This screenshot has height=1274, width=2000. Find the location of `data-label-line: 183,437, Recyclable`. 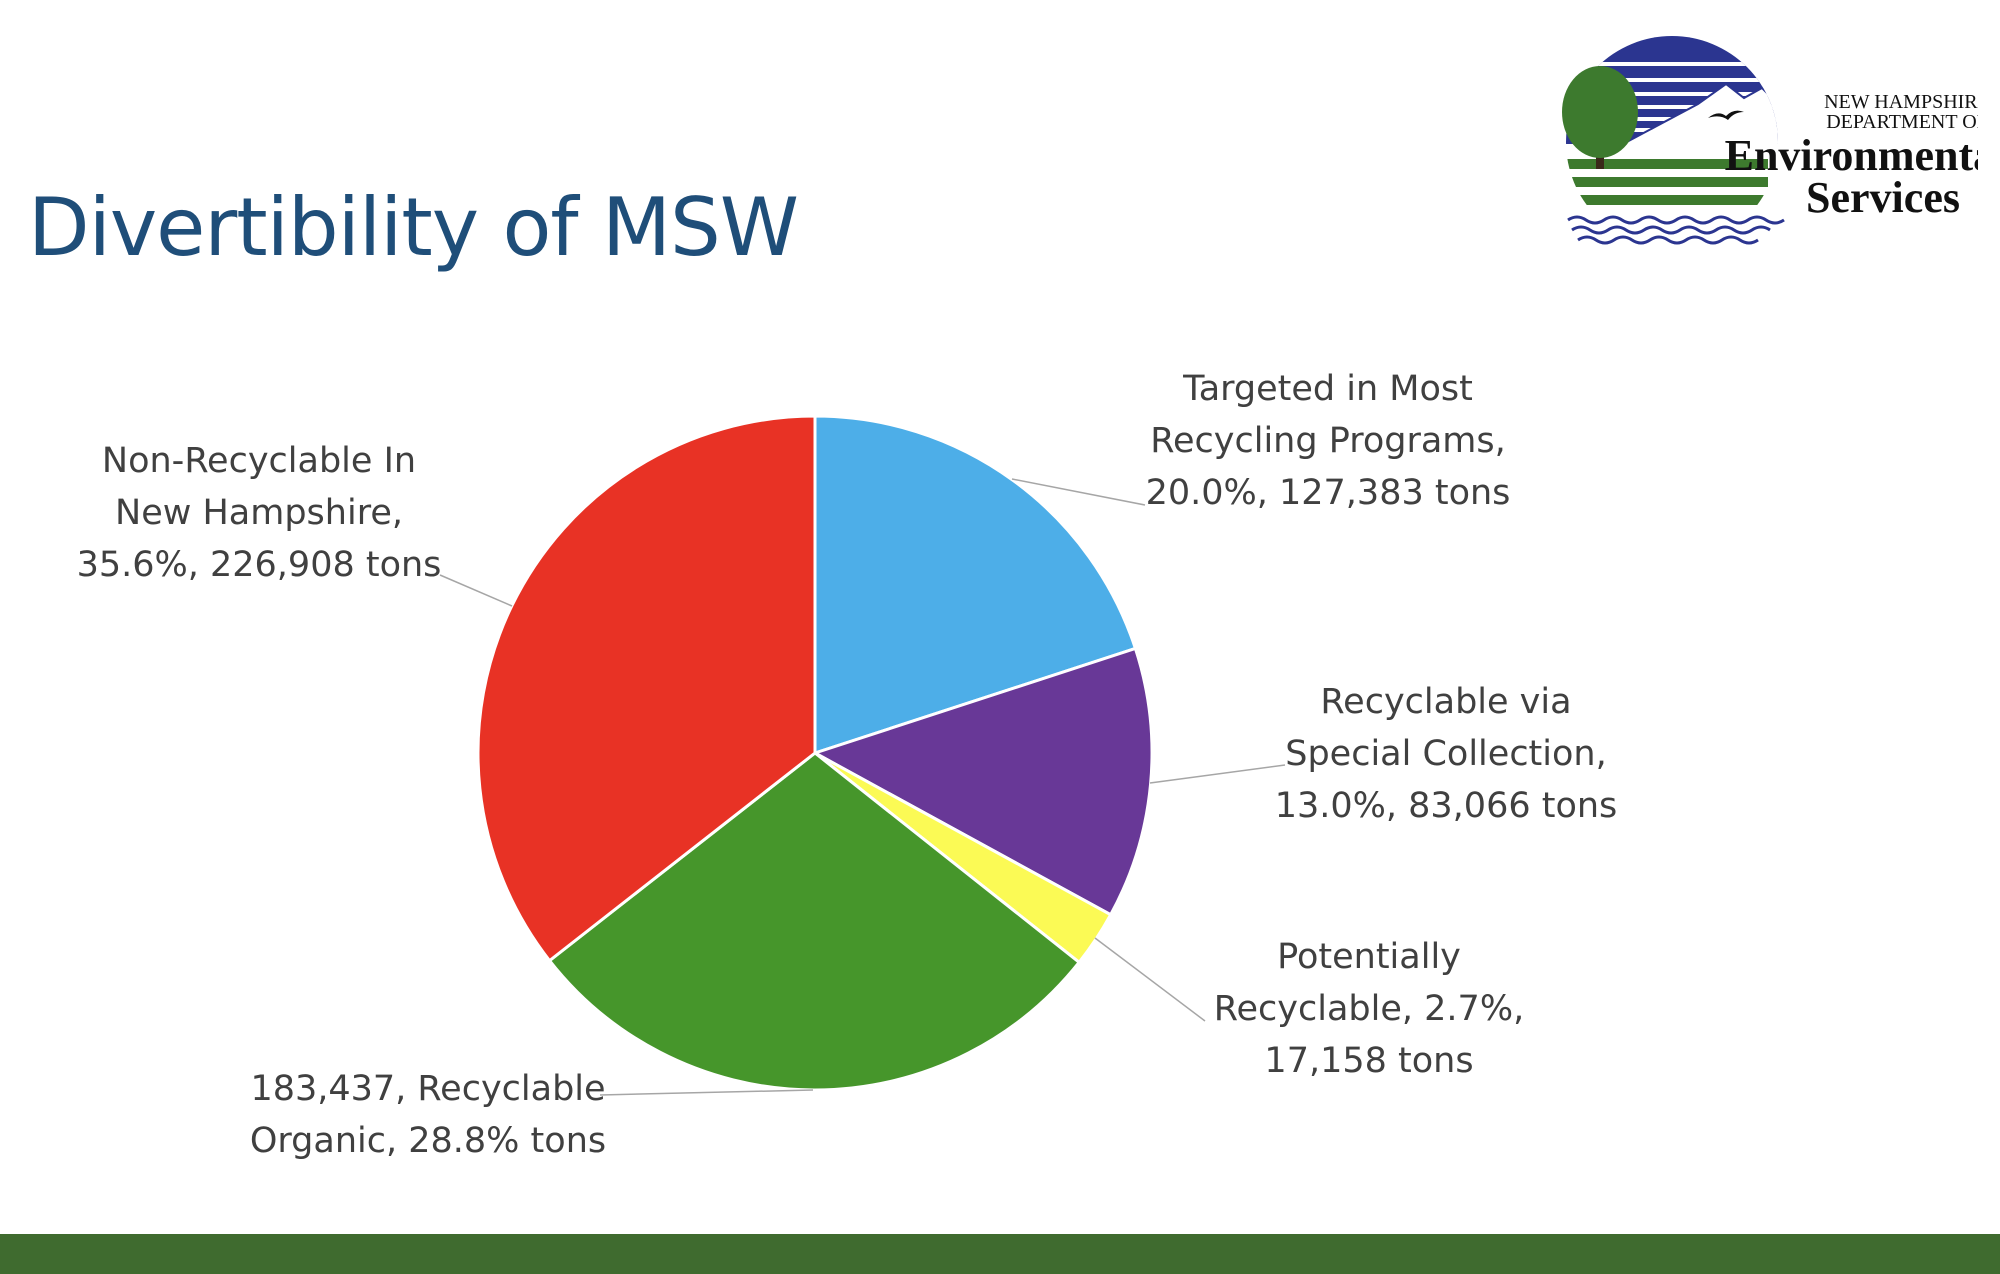

data-label-line: 183,437, Recyclable is located at coordinates (427, 1089).